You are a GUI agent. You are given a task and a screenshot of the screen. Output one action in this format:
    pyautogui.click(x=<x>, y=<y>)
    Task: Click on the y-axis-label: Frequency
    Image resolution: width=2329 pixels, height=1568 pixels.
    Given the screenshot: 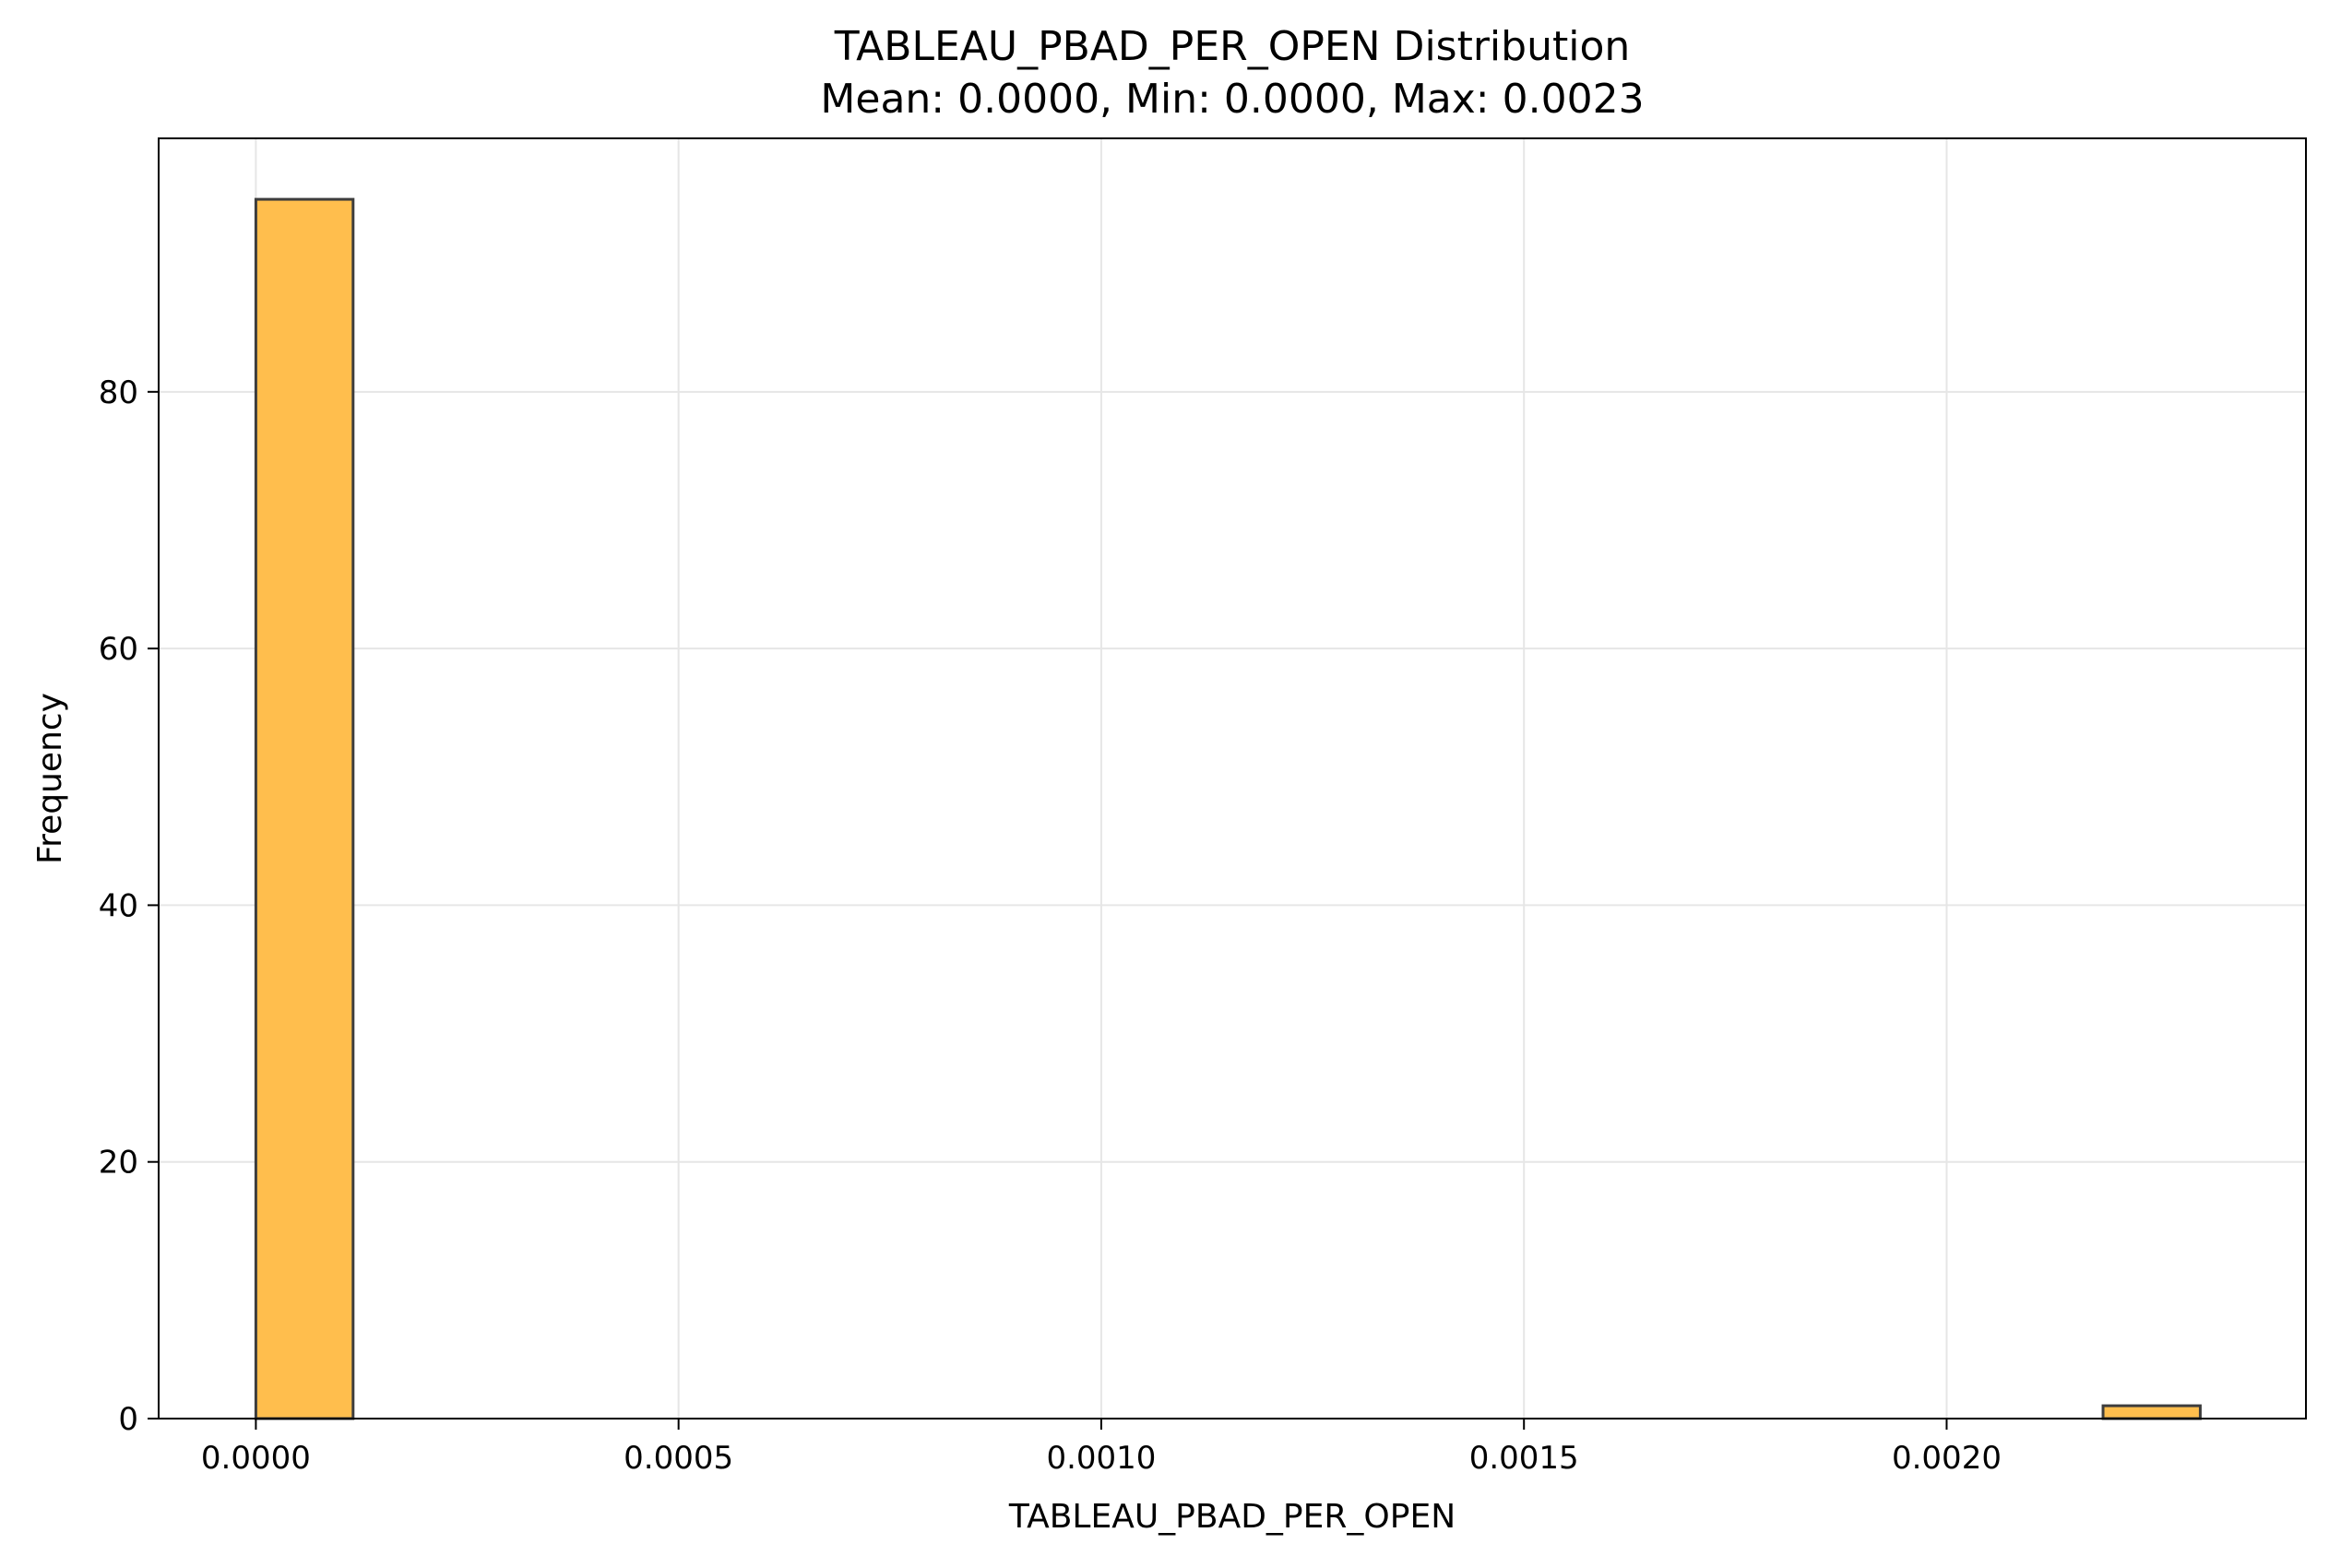 What is the action you would take?
    pyautogui.click(x=50, y=778)
    